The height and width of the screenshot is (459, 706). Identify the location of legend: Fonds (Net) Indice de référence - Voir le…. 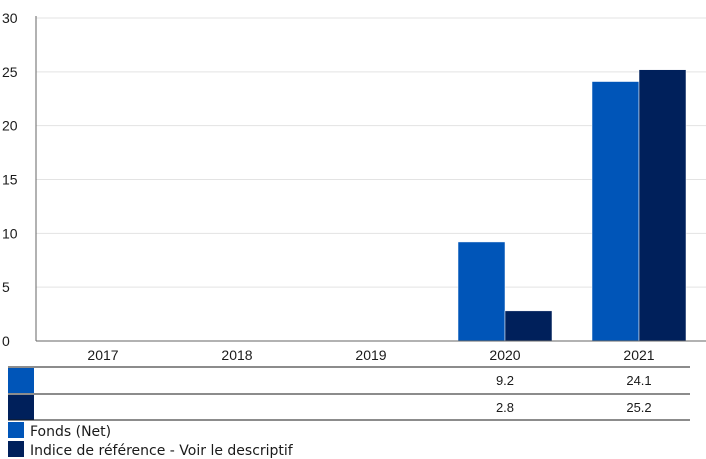
(151, 440).